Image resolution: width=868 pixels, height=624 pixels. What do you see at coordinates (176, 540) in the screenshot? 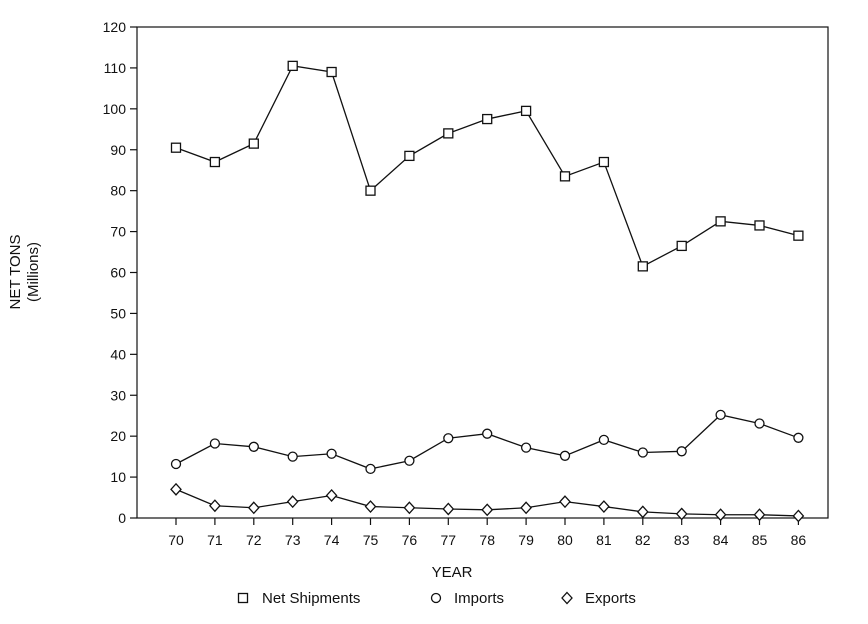
I see `x-tick-label: 70` at bounding box center [176, 540].